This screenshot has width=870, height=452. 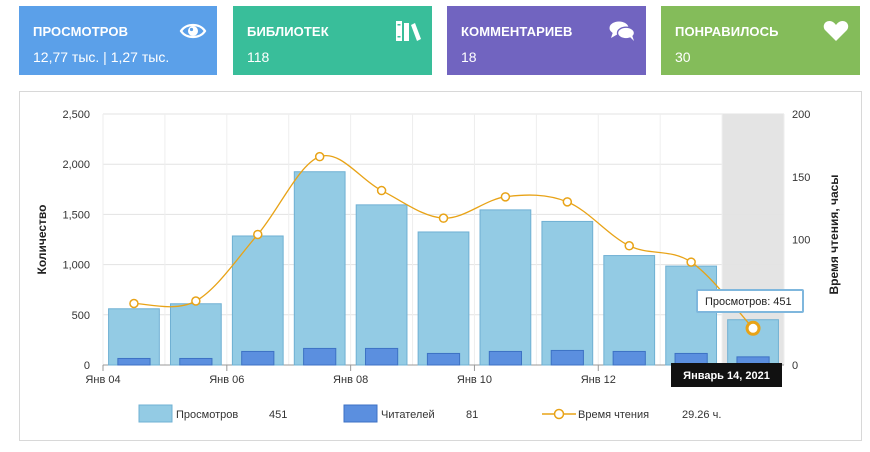 I want to click on card-likes-value: 30, so click(x=683, y=57).